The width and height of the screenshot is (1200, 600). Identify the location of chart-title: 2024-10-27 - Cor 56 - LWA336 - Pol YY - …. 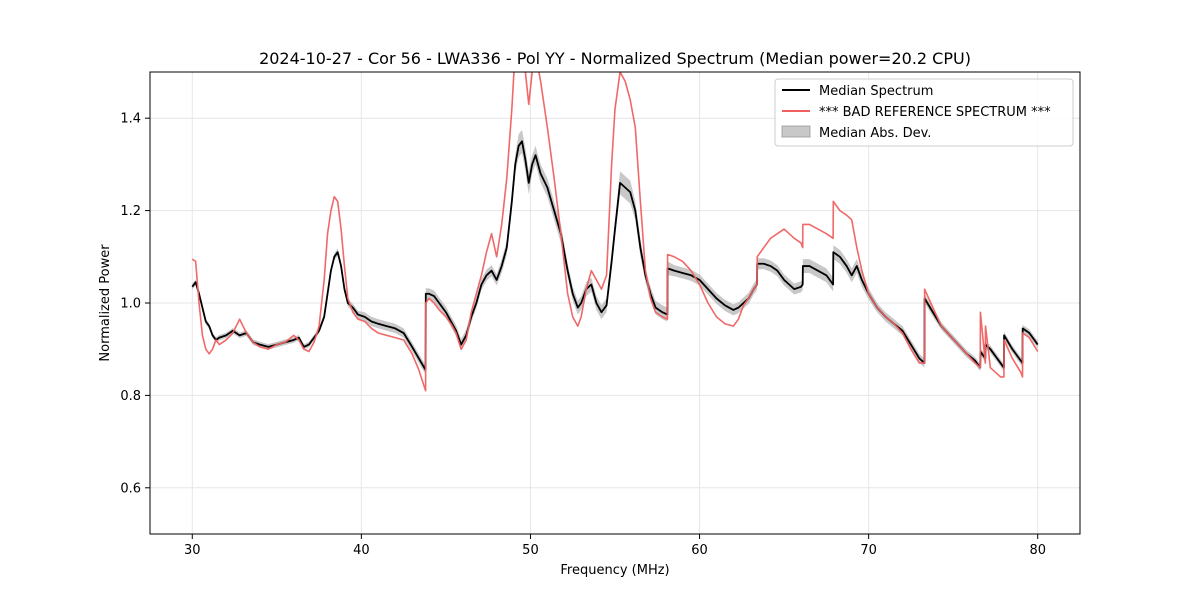
(615, 58).